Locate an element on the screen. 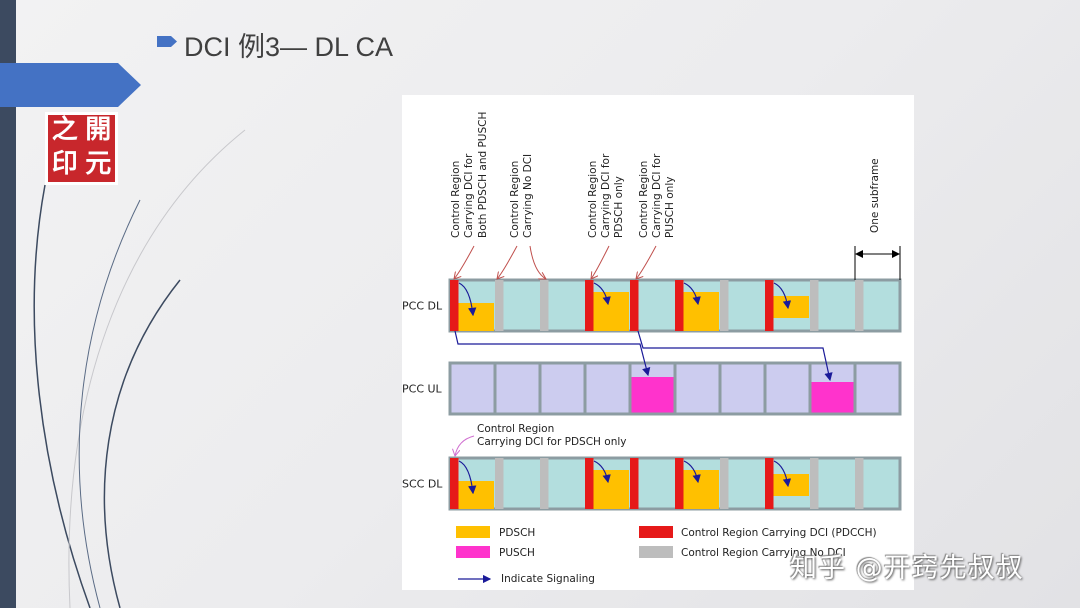  annotation-text: One subframe is located at coordinates (875, 195).